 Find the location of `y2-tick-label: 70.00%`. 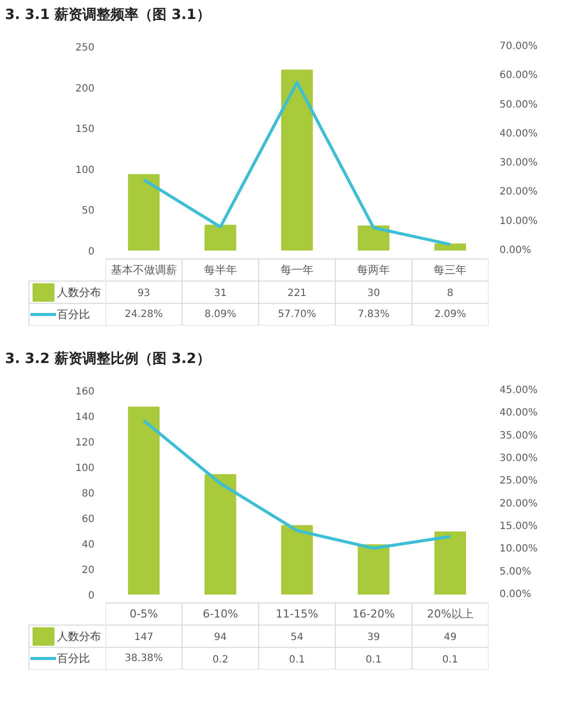

y2-tick-label: 70.00% is located at coordinates (519, 46).